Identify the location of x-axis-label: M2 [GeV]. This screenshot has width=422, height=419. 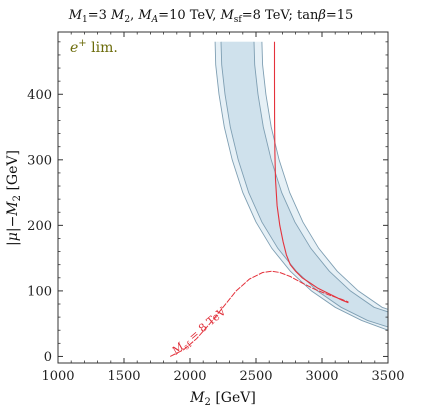
(222, 399).